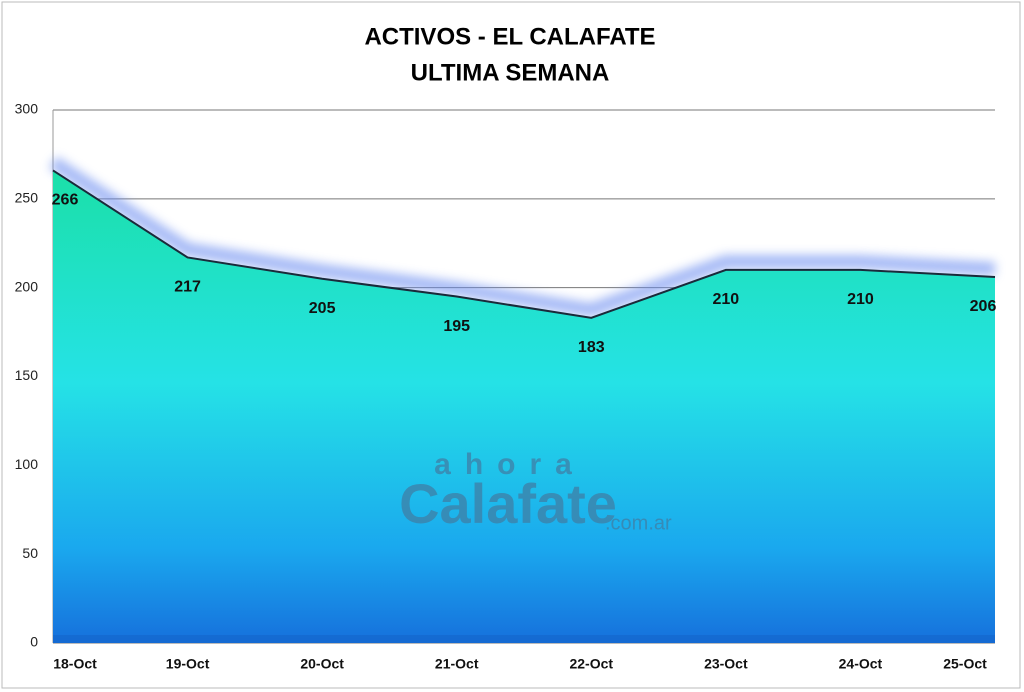 Image resolution: width=1024 pixels, height=692 pixels. Describe the element at coordinates (510, 72) in the screenshot. I see `chart-subtitle: ULTIMA SEMANA` at that location.